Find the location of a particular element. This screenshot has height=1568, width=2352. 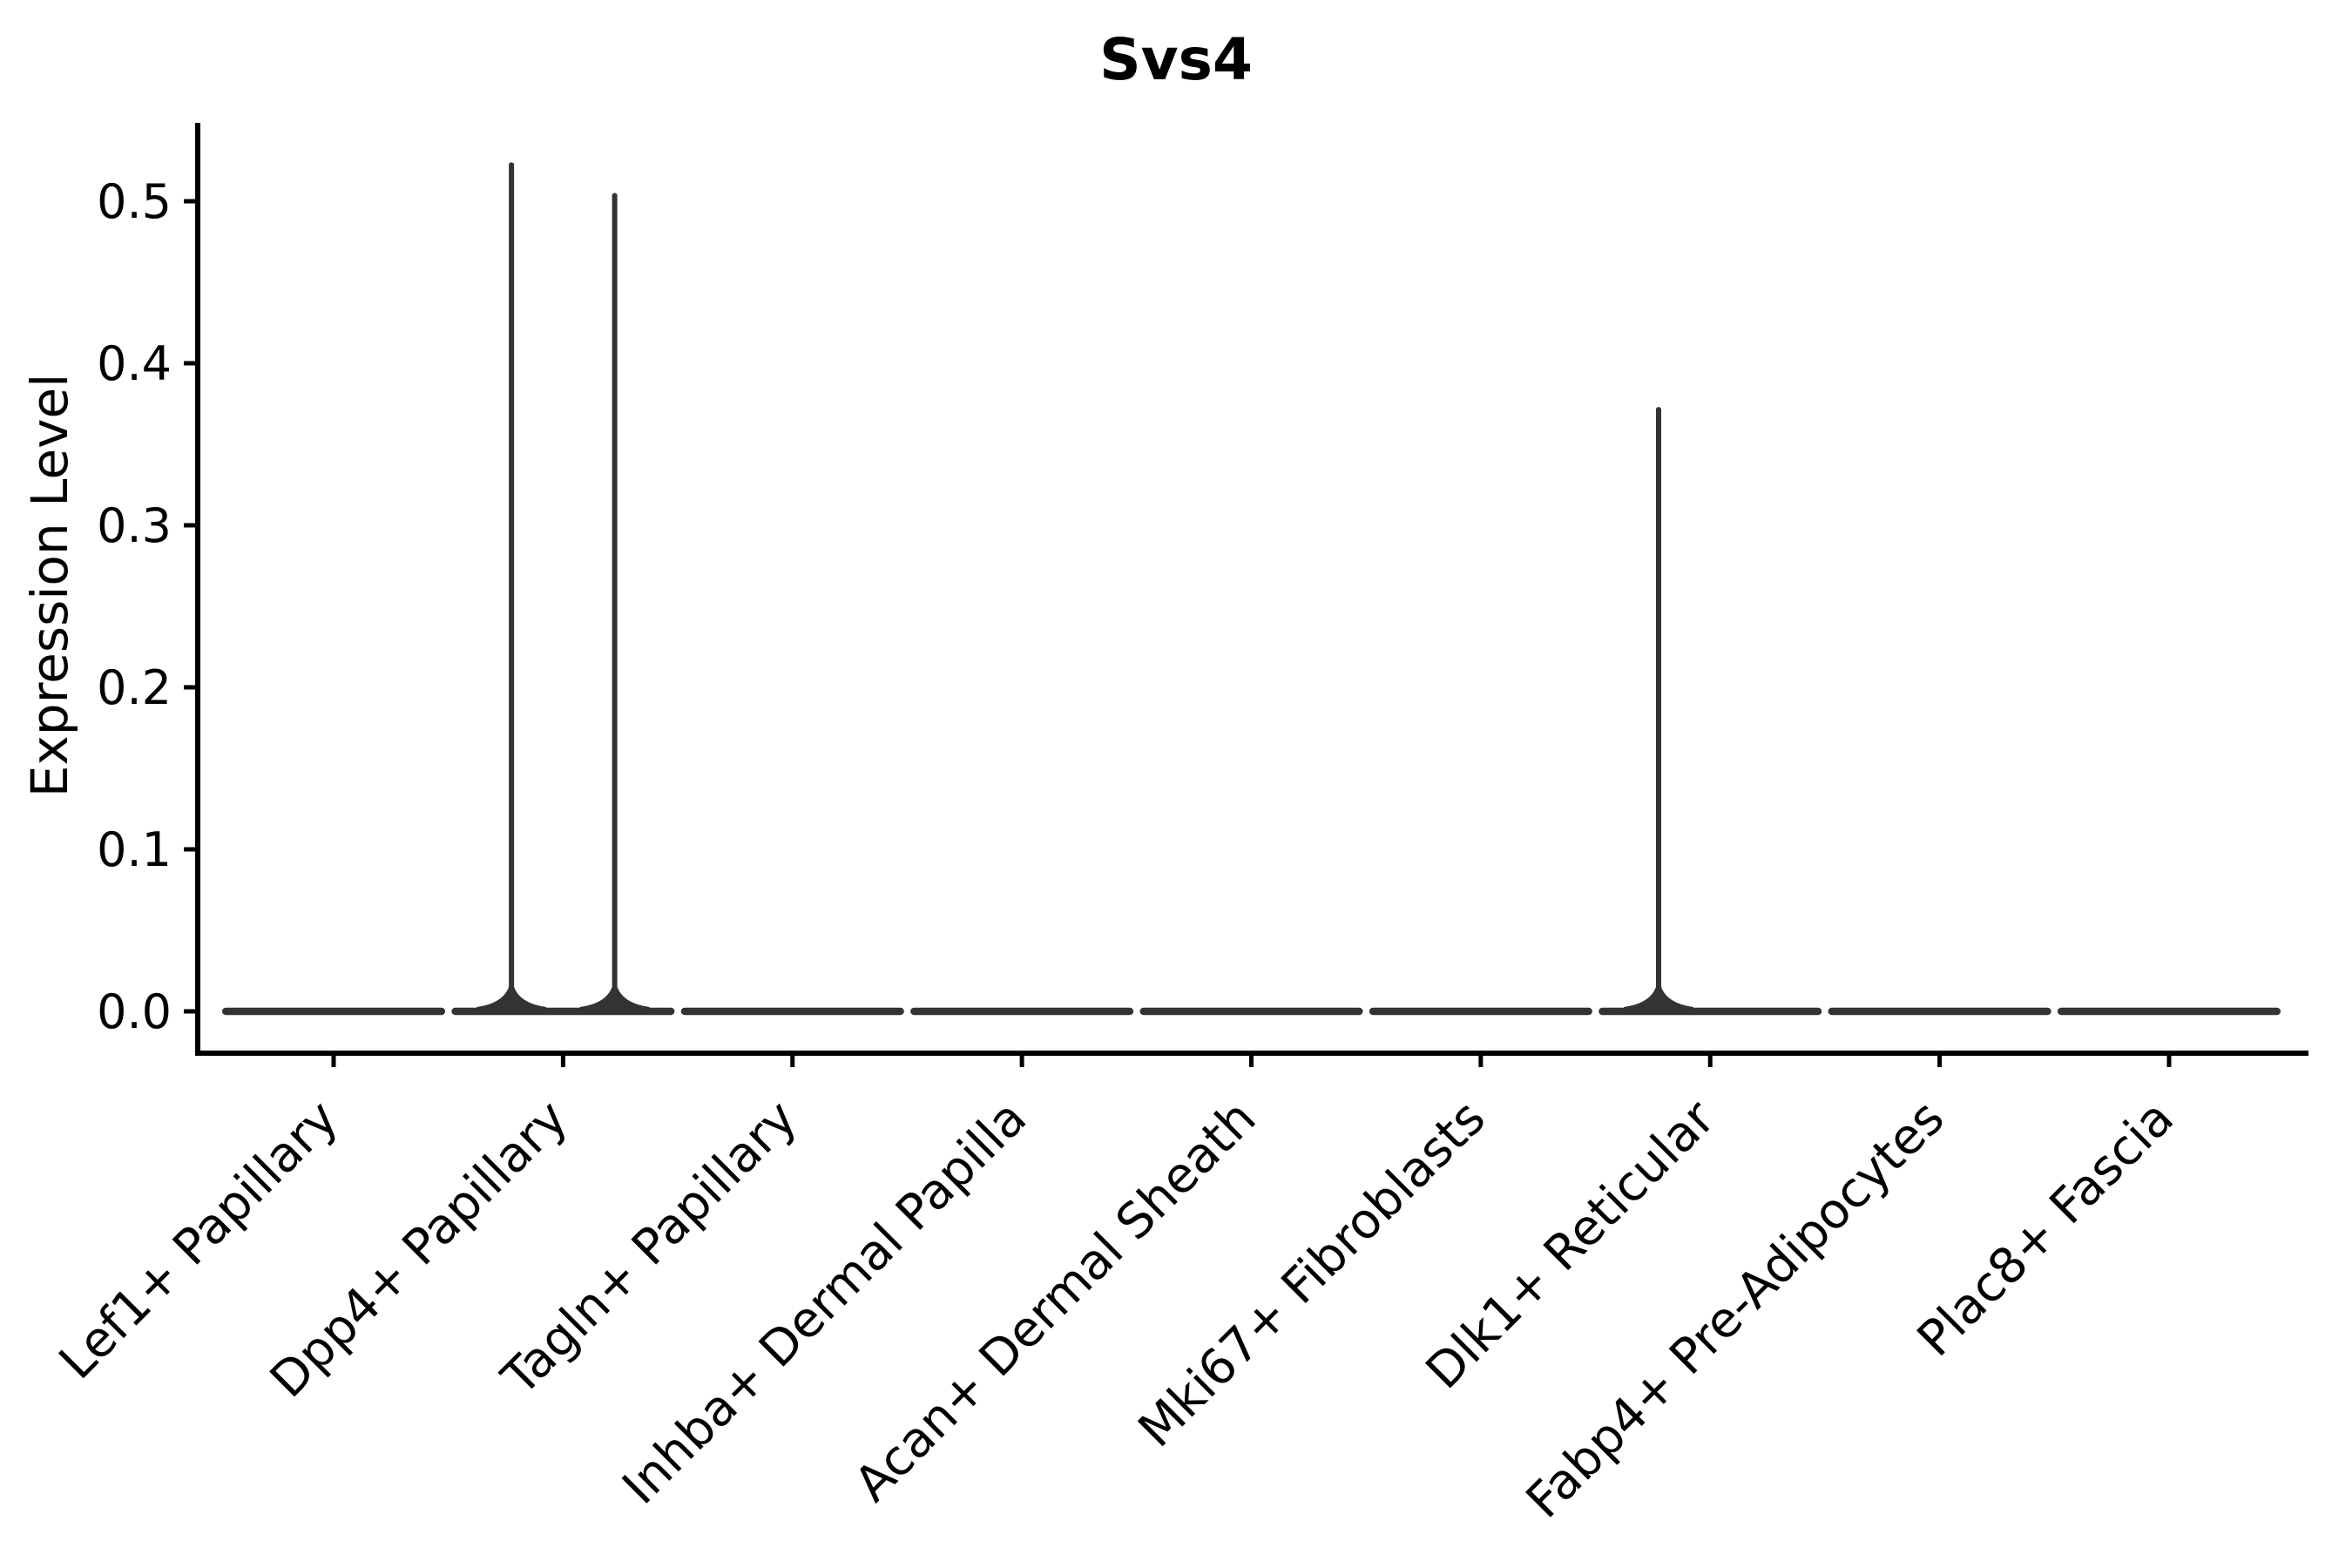

chart-title: Svs4 is located at coordinates (1176, 59).